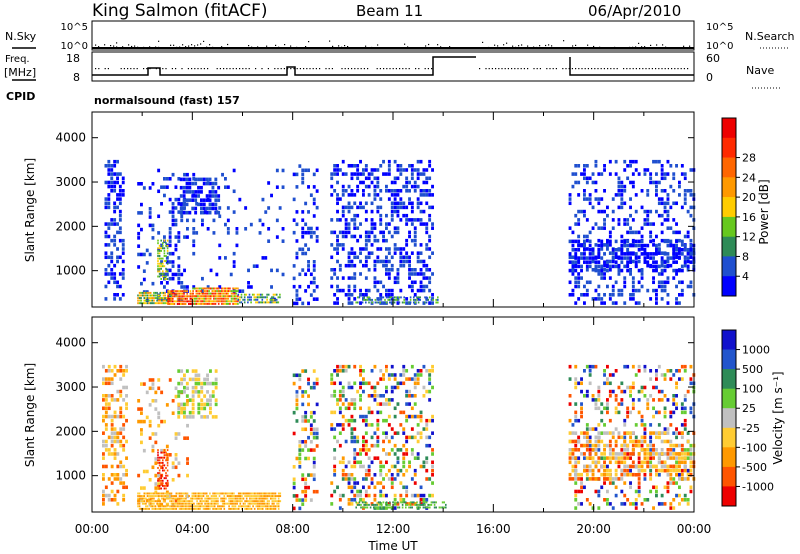 This screenshot has height=554, width=800. What do you see at coordinates (70, 271) in the screenshot?
I see `y-tick-label: 1000` at bounding box center [70, 271].